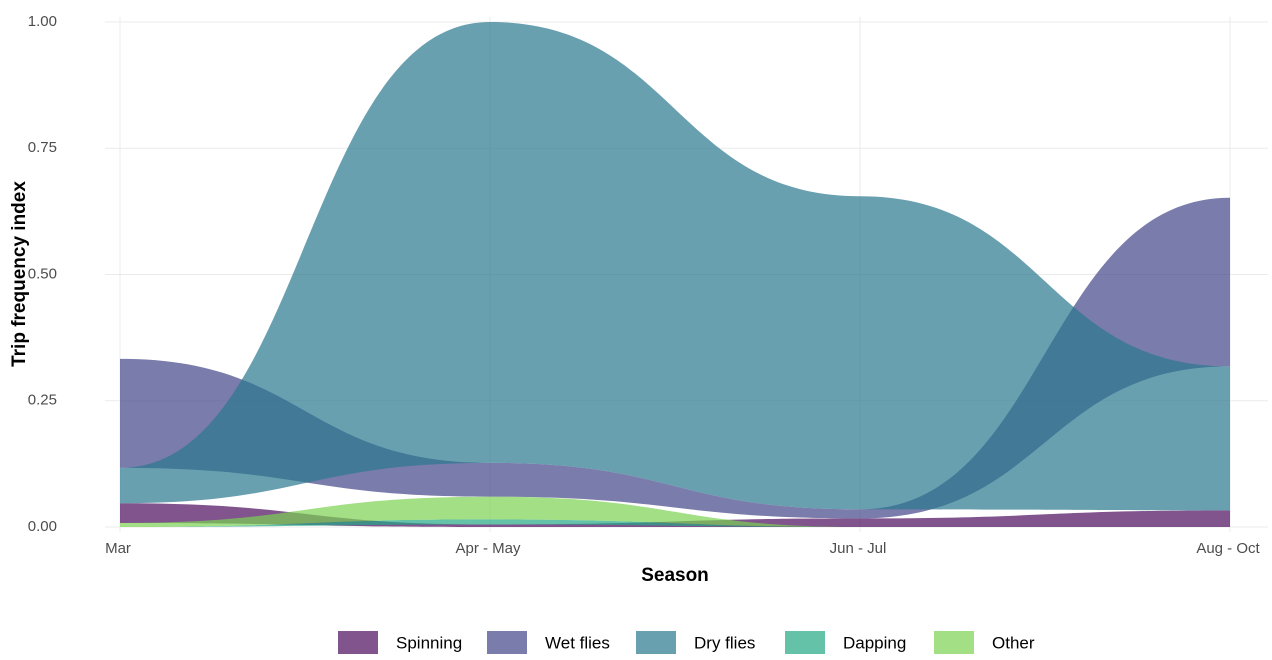  Describe the element at coordinates (19, 274) in the screenshot. I see `y-axis-title: Trip frequency index` at that location.